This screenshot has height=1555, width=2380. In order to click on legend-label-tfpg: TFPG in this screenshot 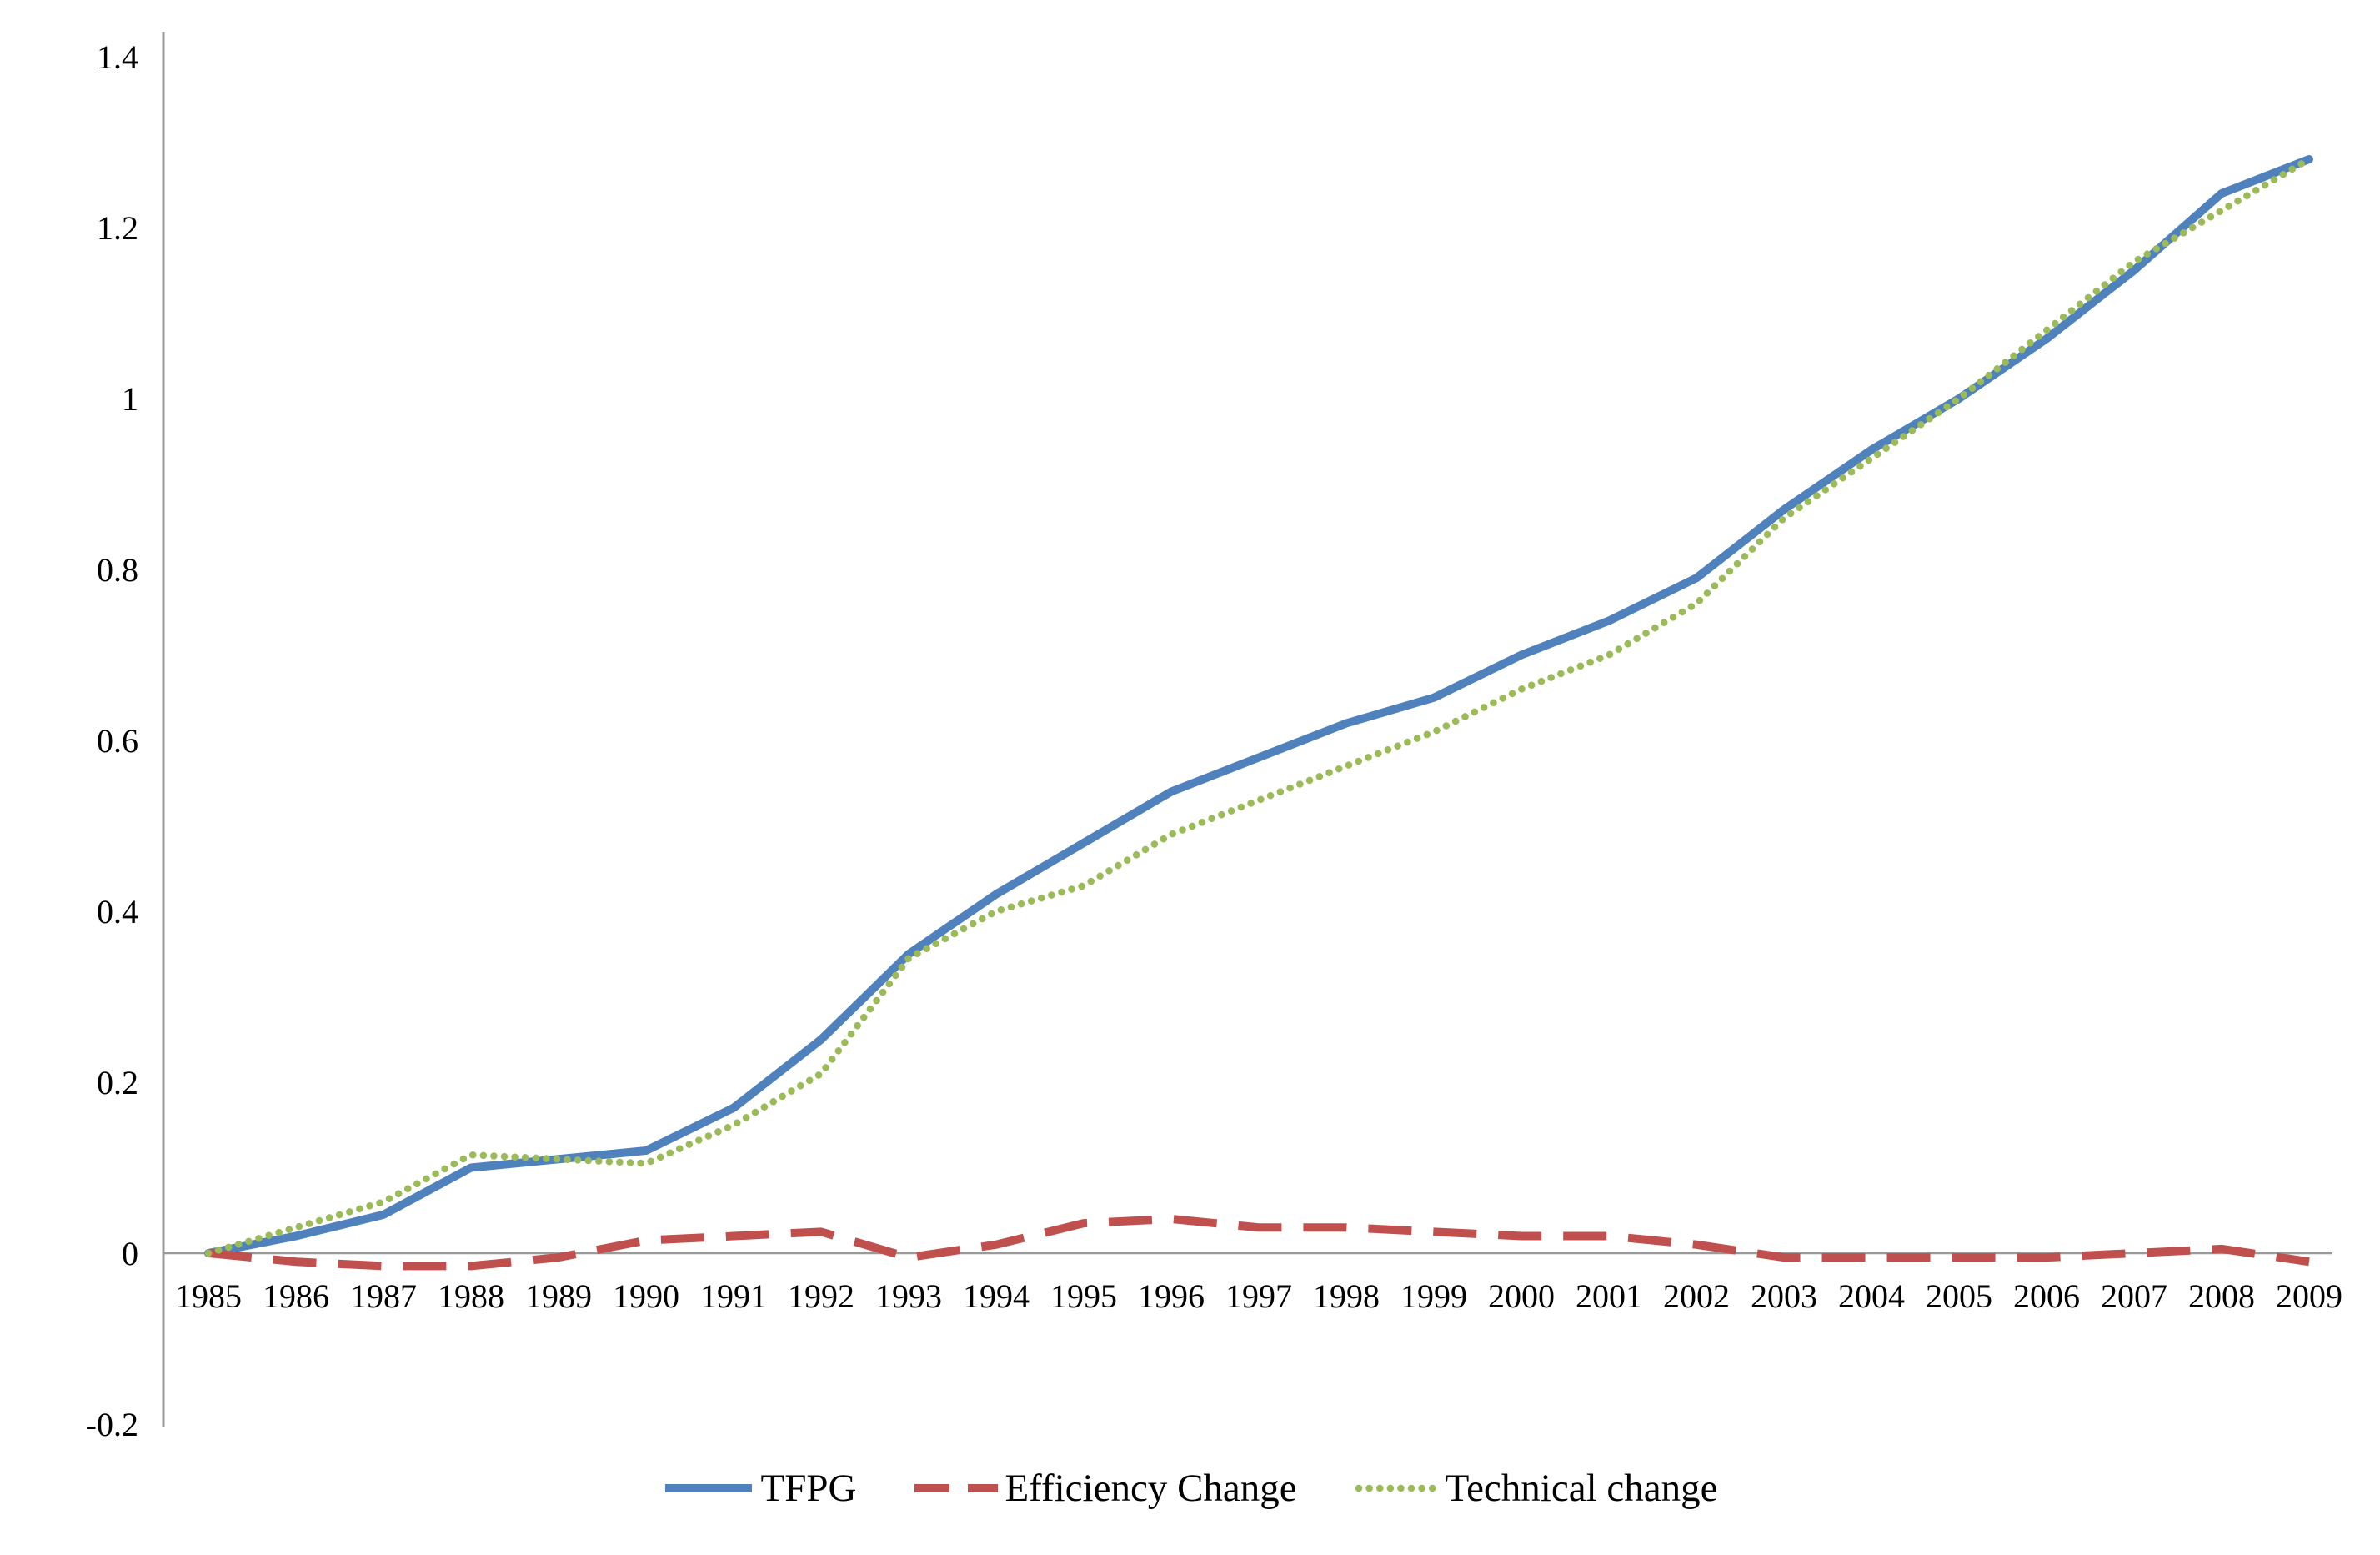, I will do `click(808, 1488)`.